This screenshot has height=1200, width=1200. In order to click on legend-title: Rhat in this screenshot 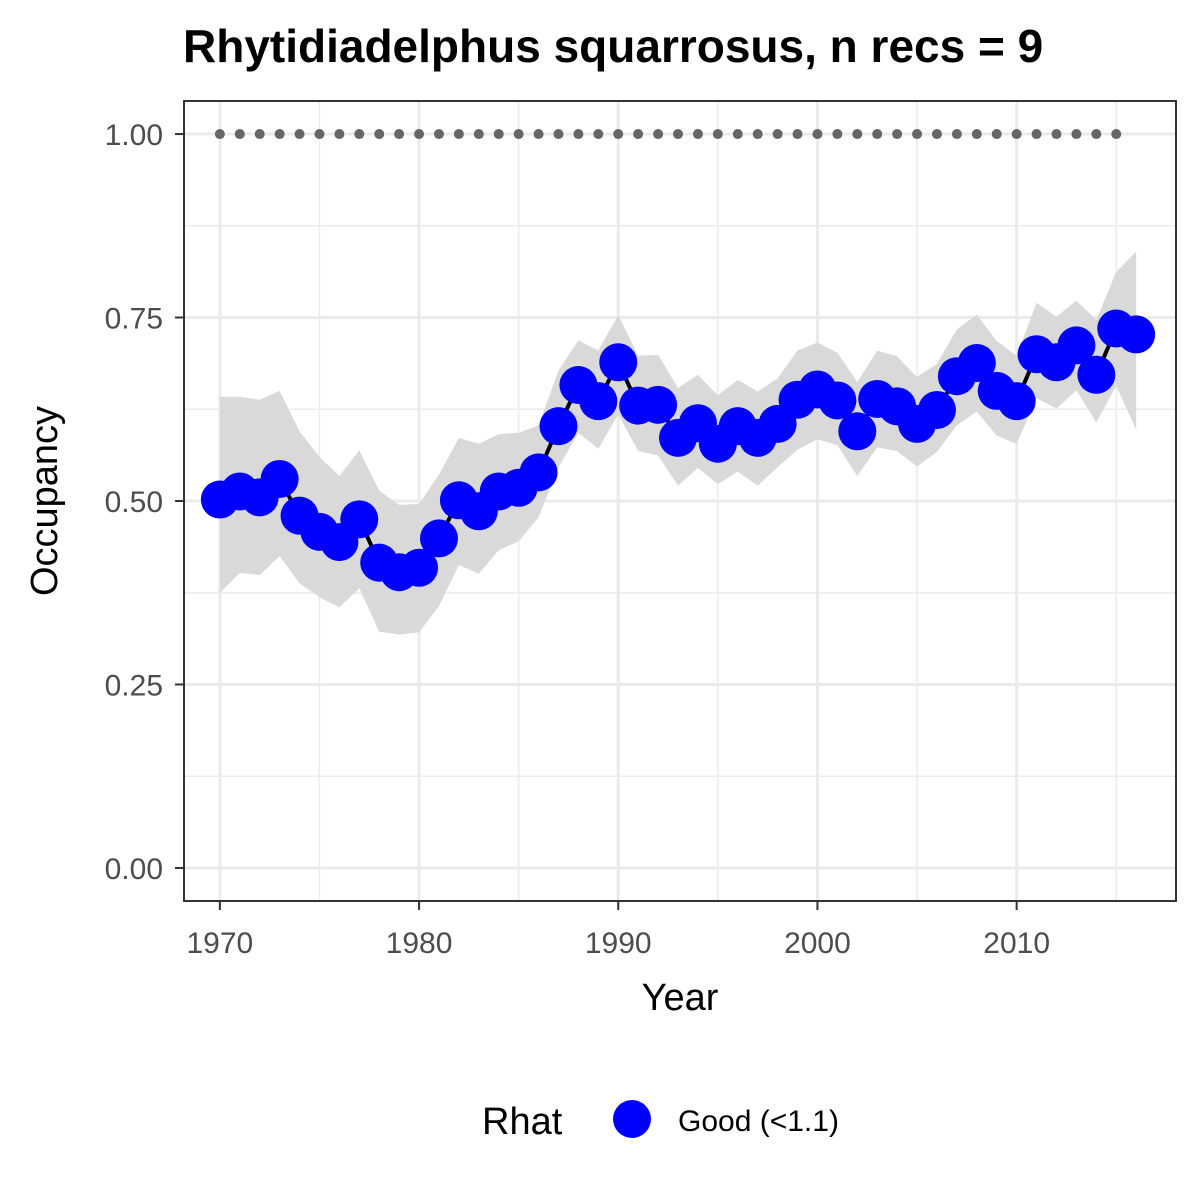, I will do `click(522, 1122)`.